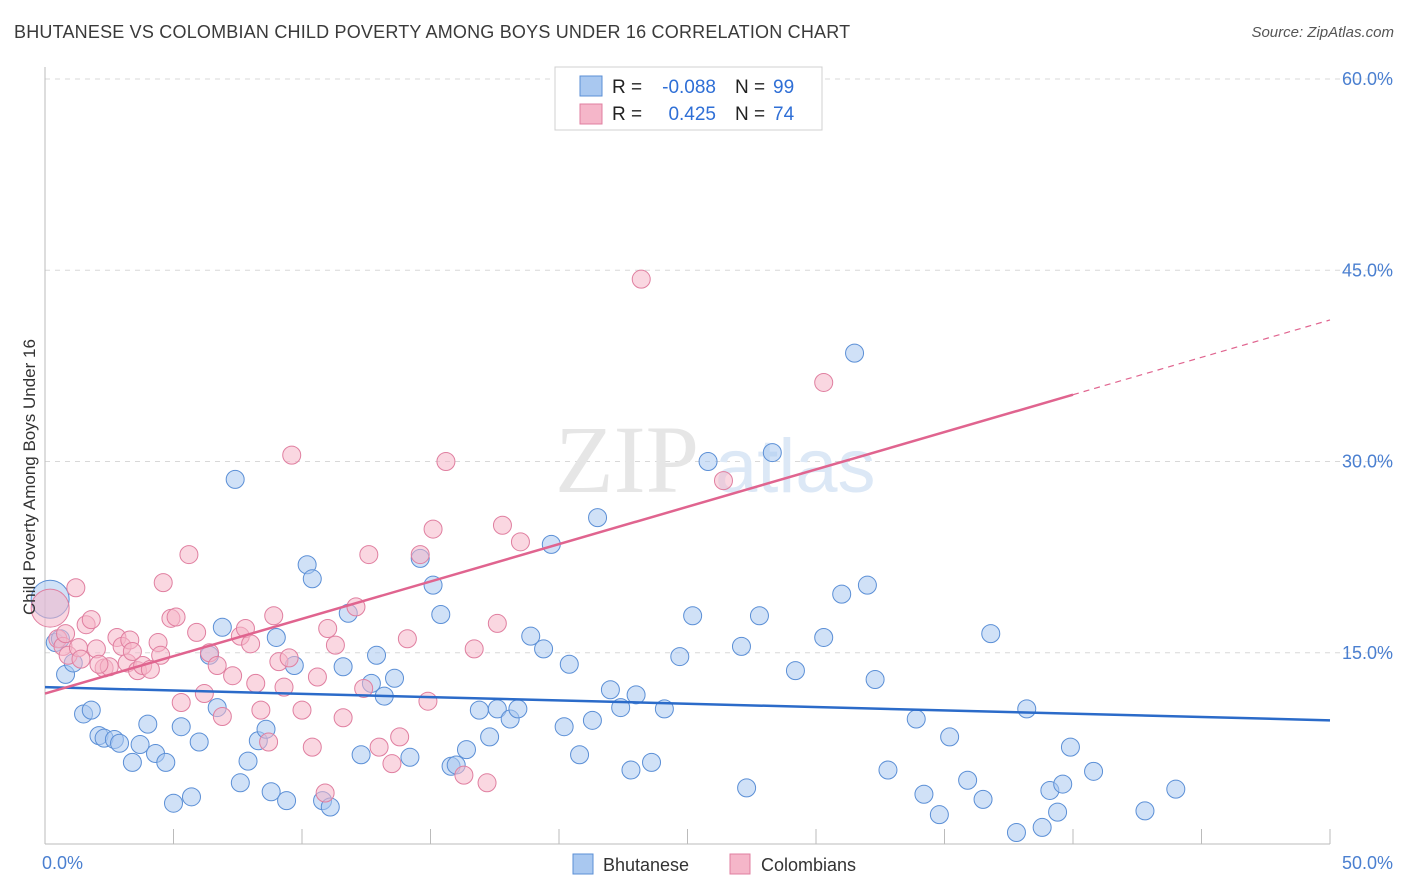 The width and height of the screenshot is (1406, 892). I want to click on colombians-legend-swatch, so click(740, 864).